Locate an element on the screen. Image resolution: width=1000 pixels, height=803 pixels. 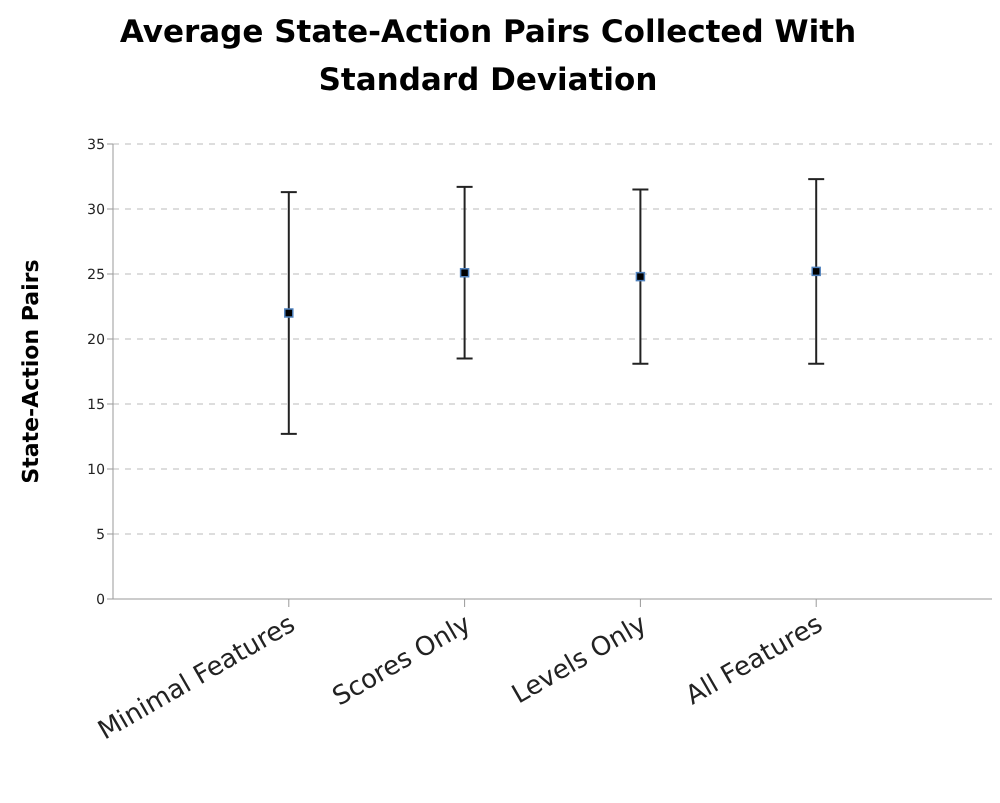
y-tick-label: 15 is located at coordinates (96, 404).